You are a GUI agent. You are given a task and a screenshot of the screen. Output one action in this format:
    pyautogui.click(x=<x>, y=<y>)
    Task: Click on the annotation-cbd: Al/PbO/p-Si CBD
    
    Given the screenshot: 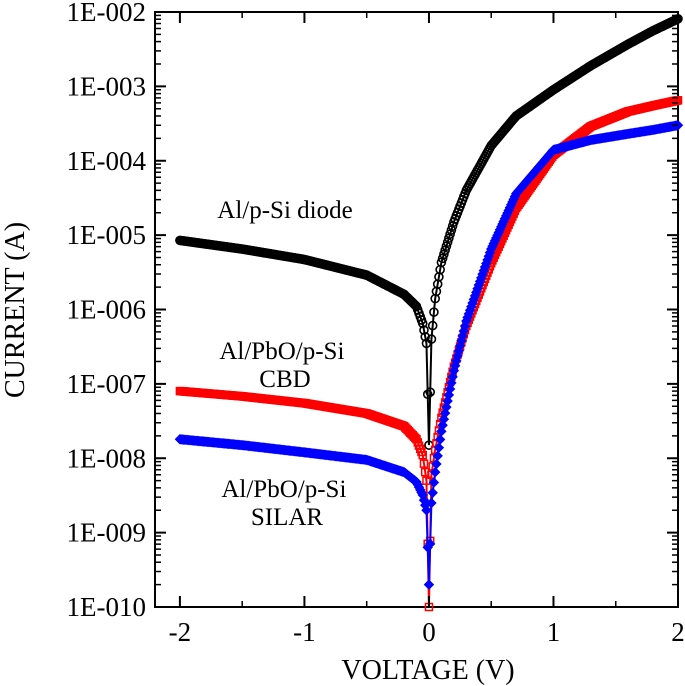 What is the action you would take?
    pyautogui.click(x=284, y=365)
    